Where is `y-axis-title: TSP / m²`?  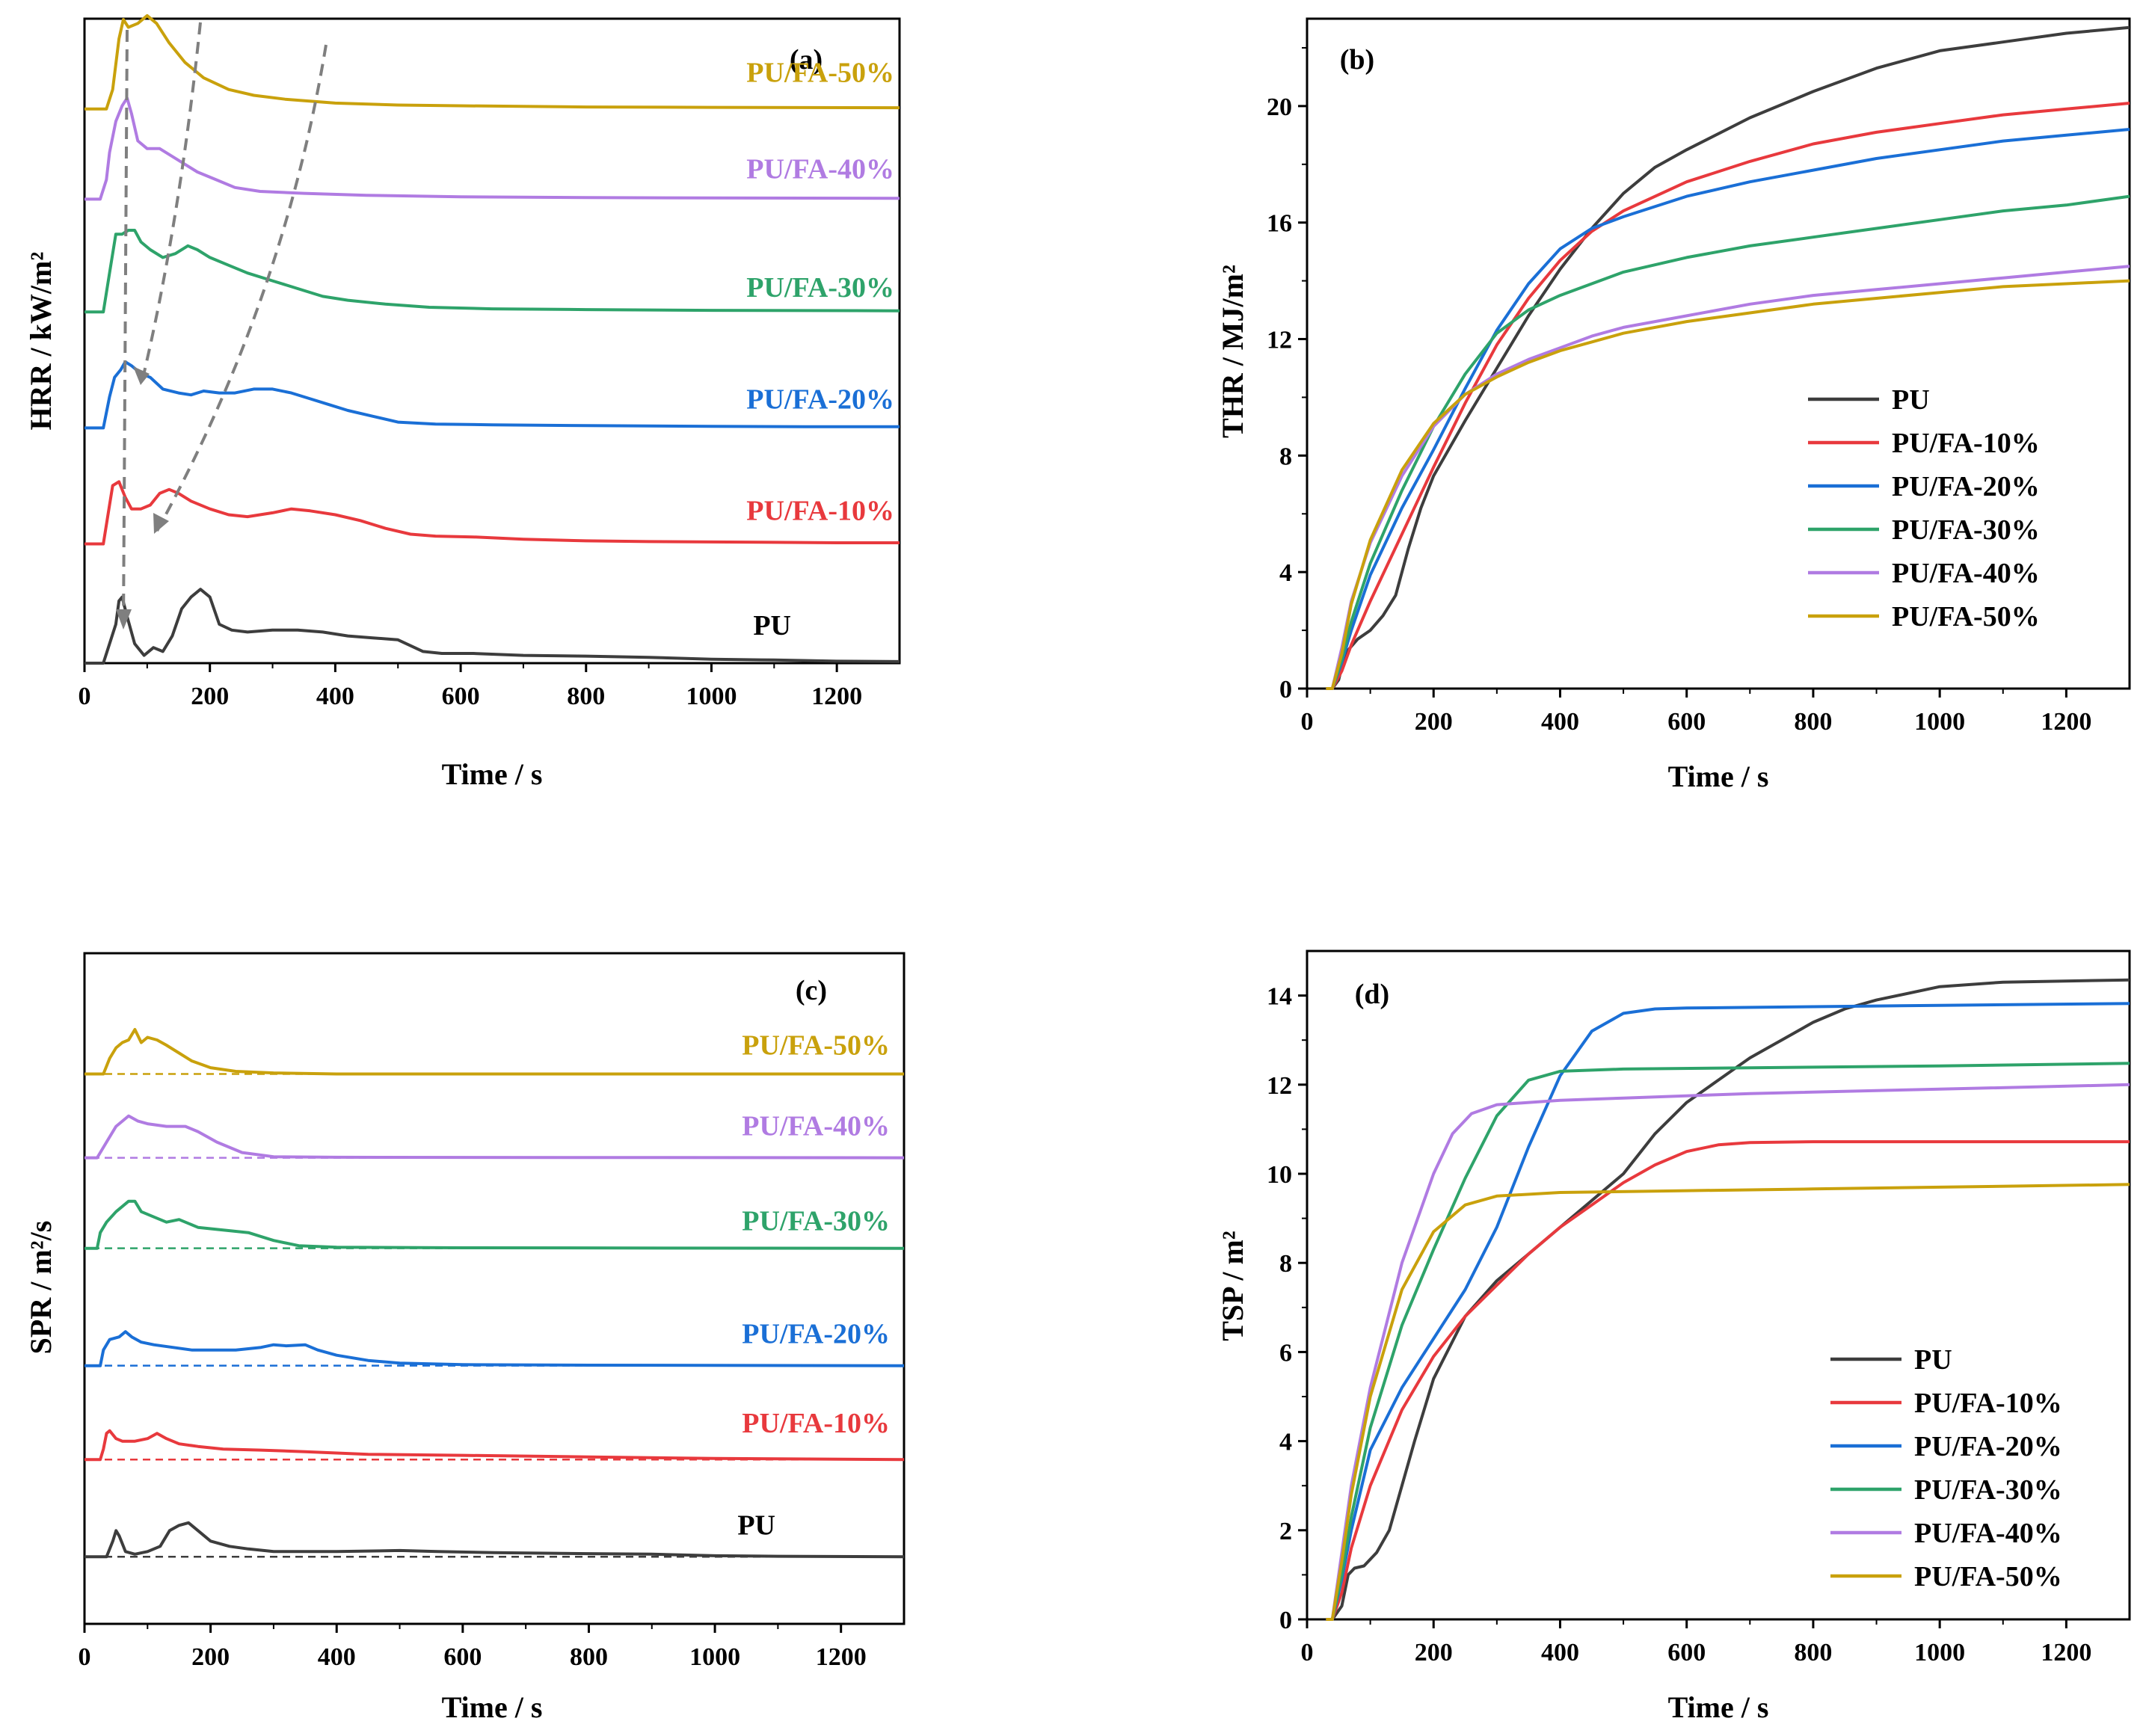
y-axis-title: TSP / m² is located at coordinates (1232, 1286).